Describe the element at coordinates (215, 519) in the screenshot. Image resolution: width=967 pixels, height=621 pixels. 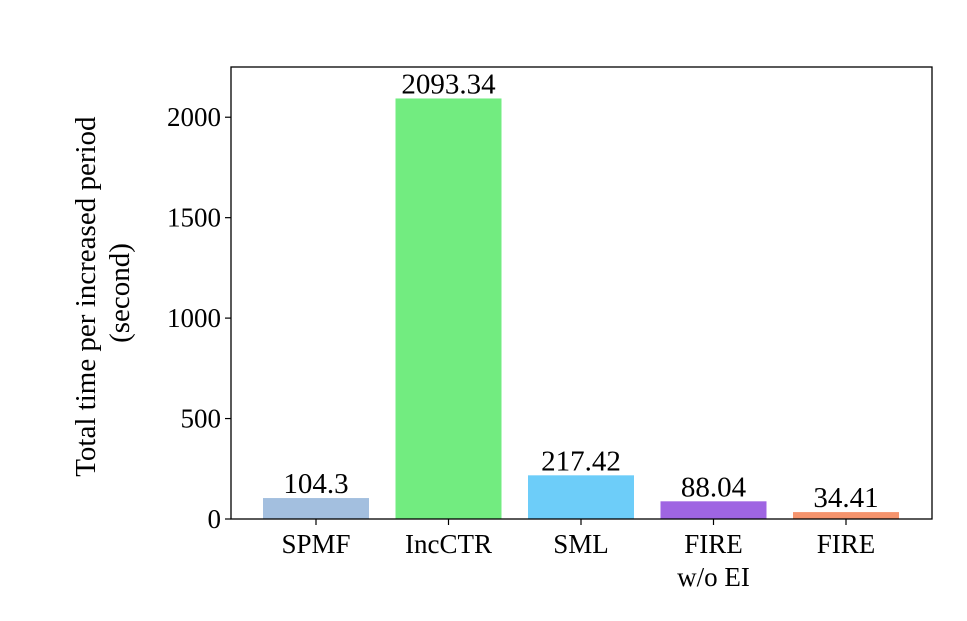
I see `y-tick-label-0: 0` at that location.